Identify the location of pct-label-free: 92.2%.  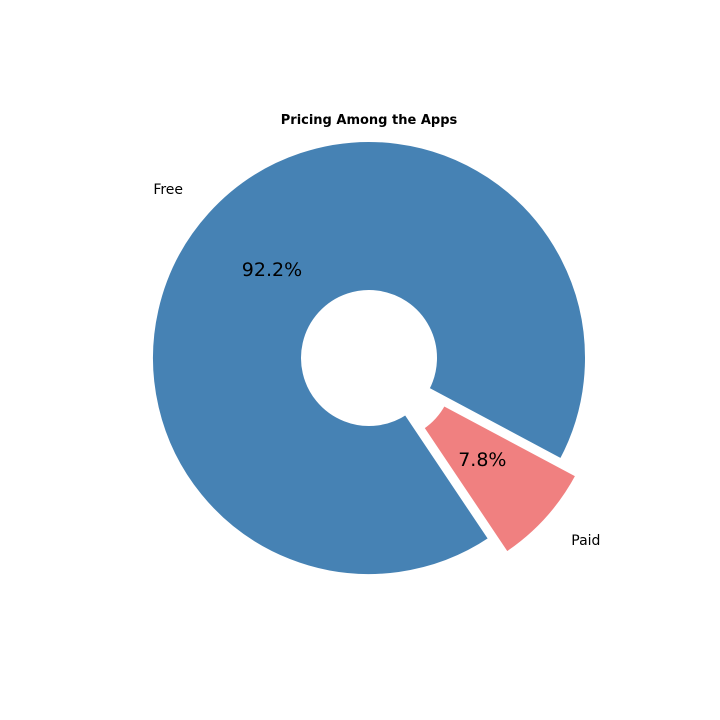
(272, 270).